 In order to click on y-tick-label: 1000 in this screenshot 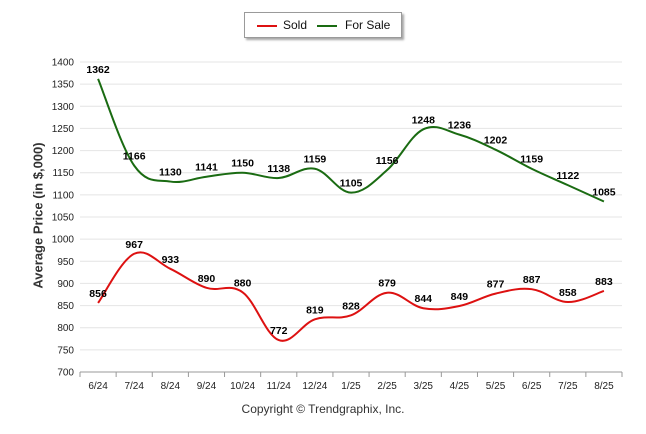, I will do `click(63, 240)`.